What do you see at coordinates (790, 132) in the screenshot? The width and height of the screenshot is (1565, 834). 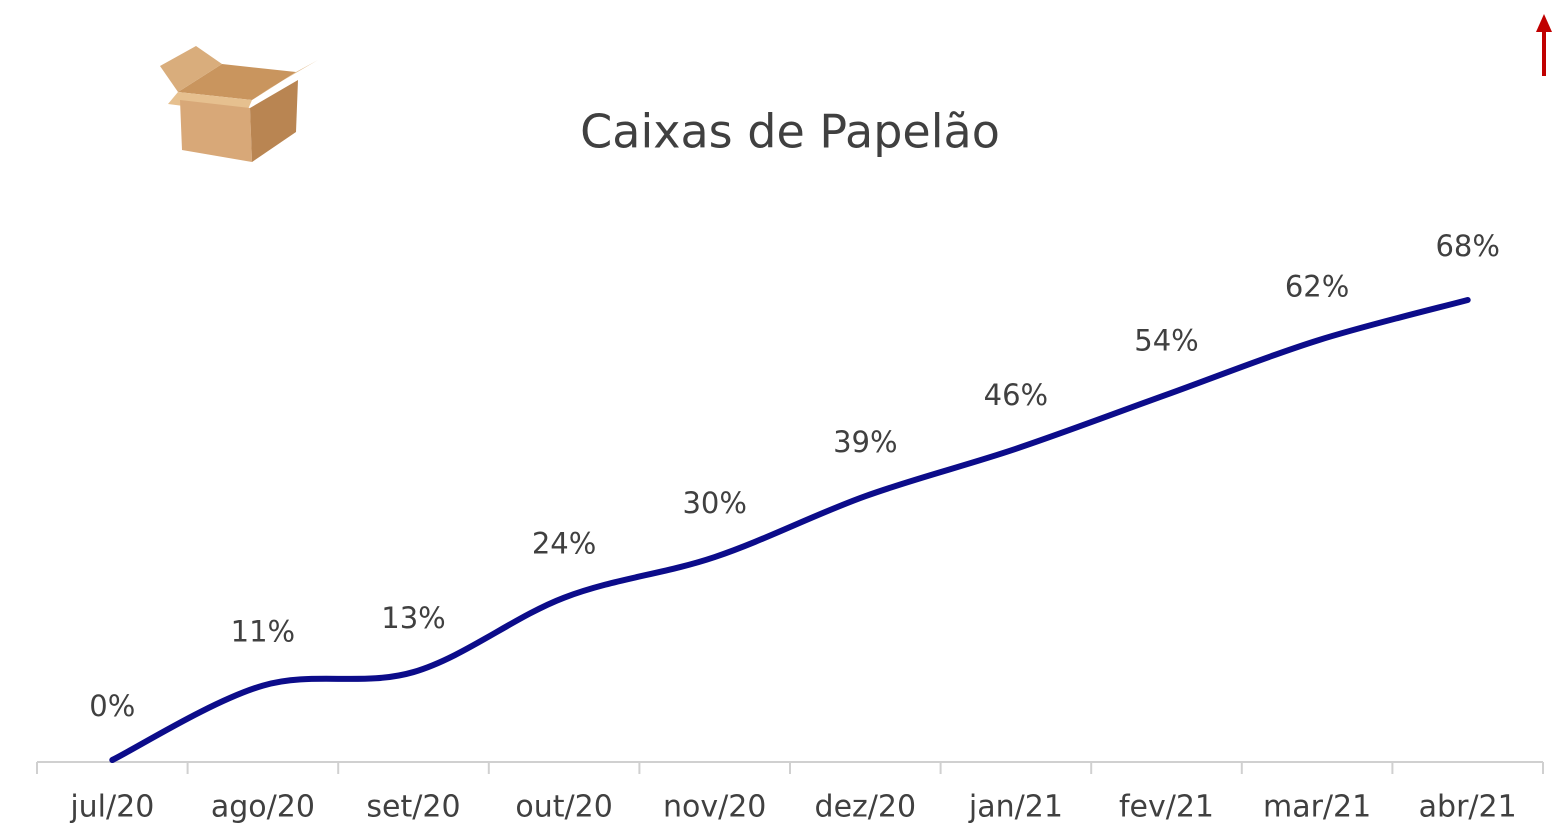 I see `chart-title: Caixas de Papelão` at bounding box center [790, 132].